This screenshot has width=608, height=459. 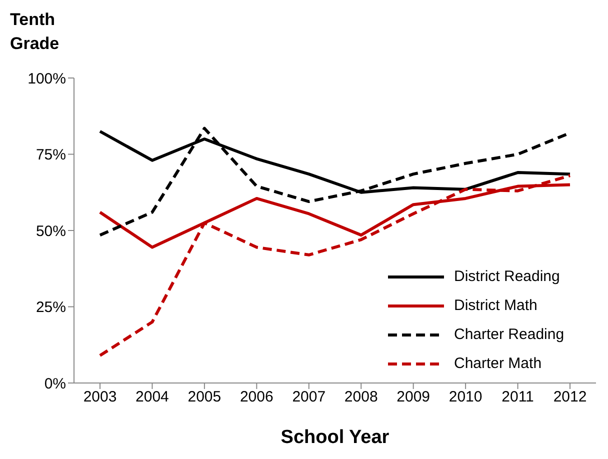 What do you see at coordinates (100, 397) in the screenshot?
I see `x-tick-label: 2003` at bounding box center [100, 397].